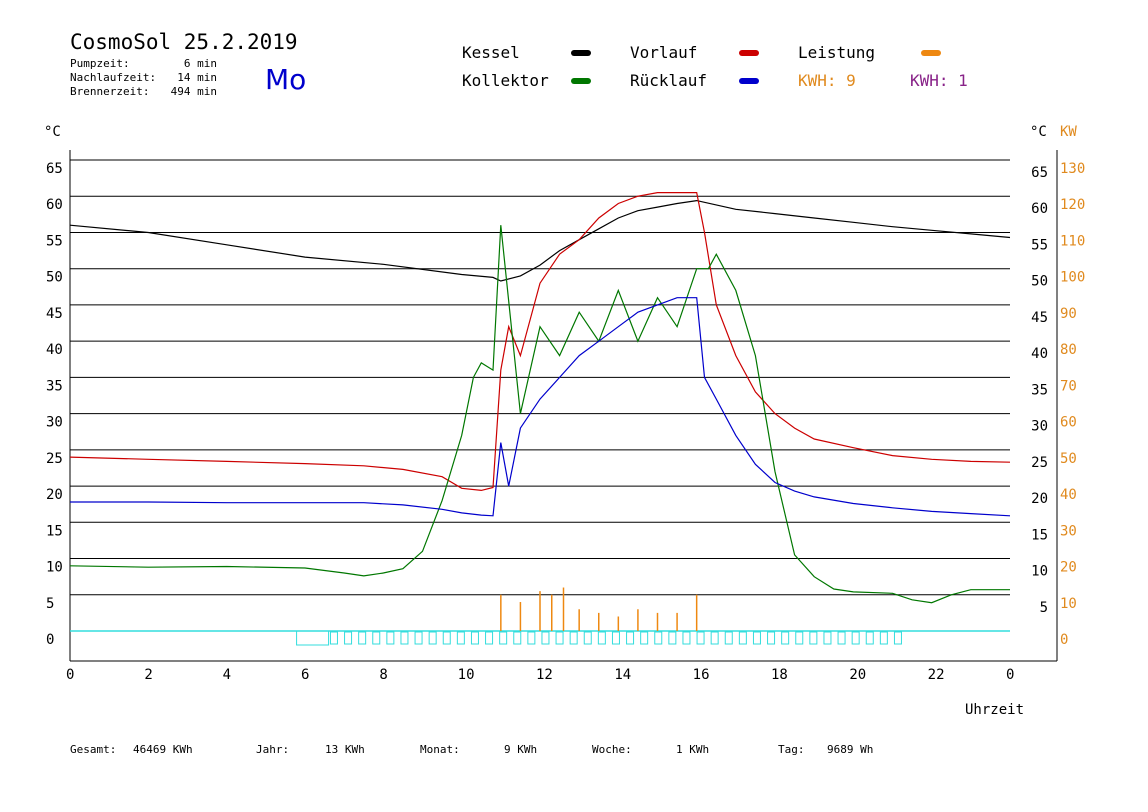 The width and height of the screenshot is (1148, 812). Describe the element at coordinates (383, 675) in the screenshot. I see `x-tick-label: 8` at that location.